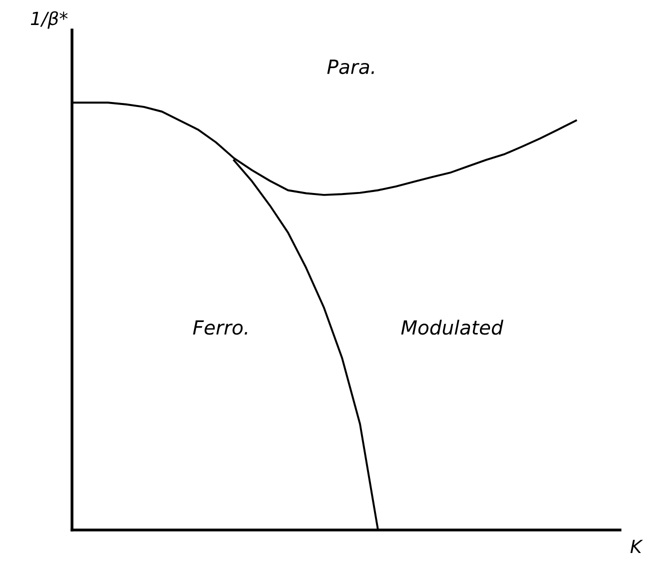 Image resolution: width=656 pixels, height=565 pixels. Describe the element at coordinates (49, 20) in the screenshot. I see `y-axis-title: 1/β*` at that location.